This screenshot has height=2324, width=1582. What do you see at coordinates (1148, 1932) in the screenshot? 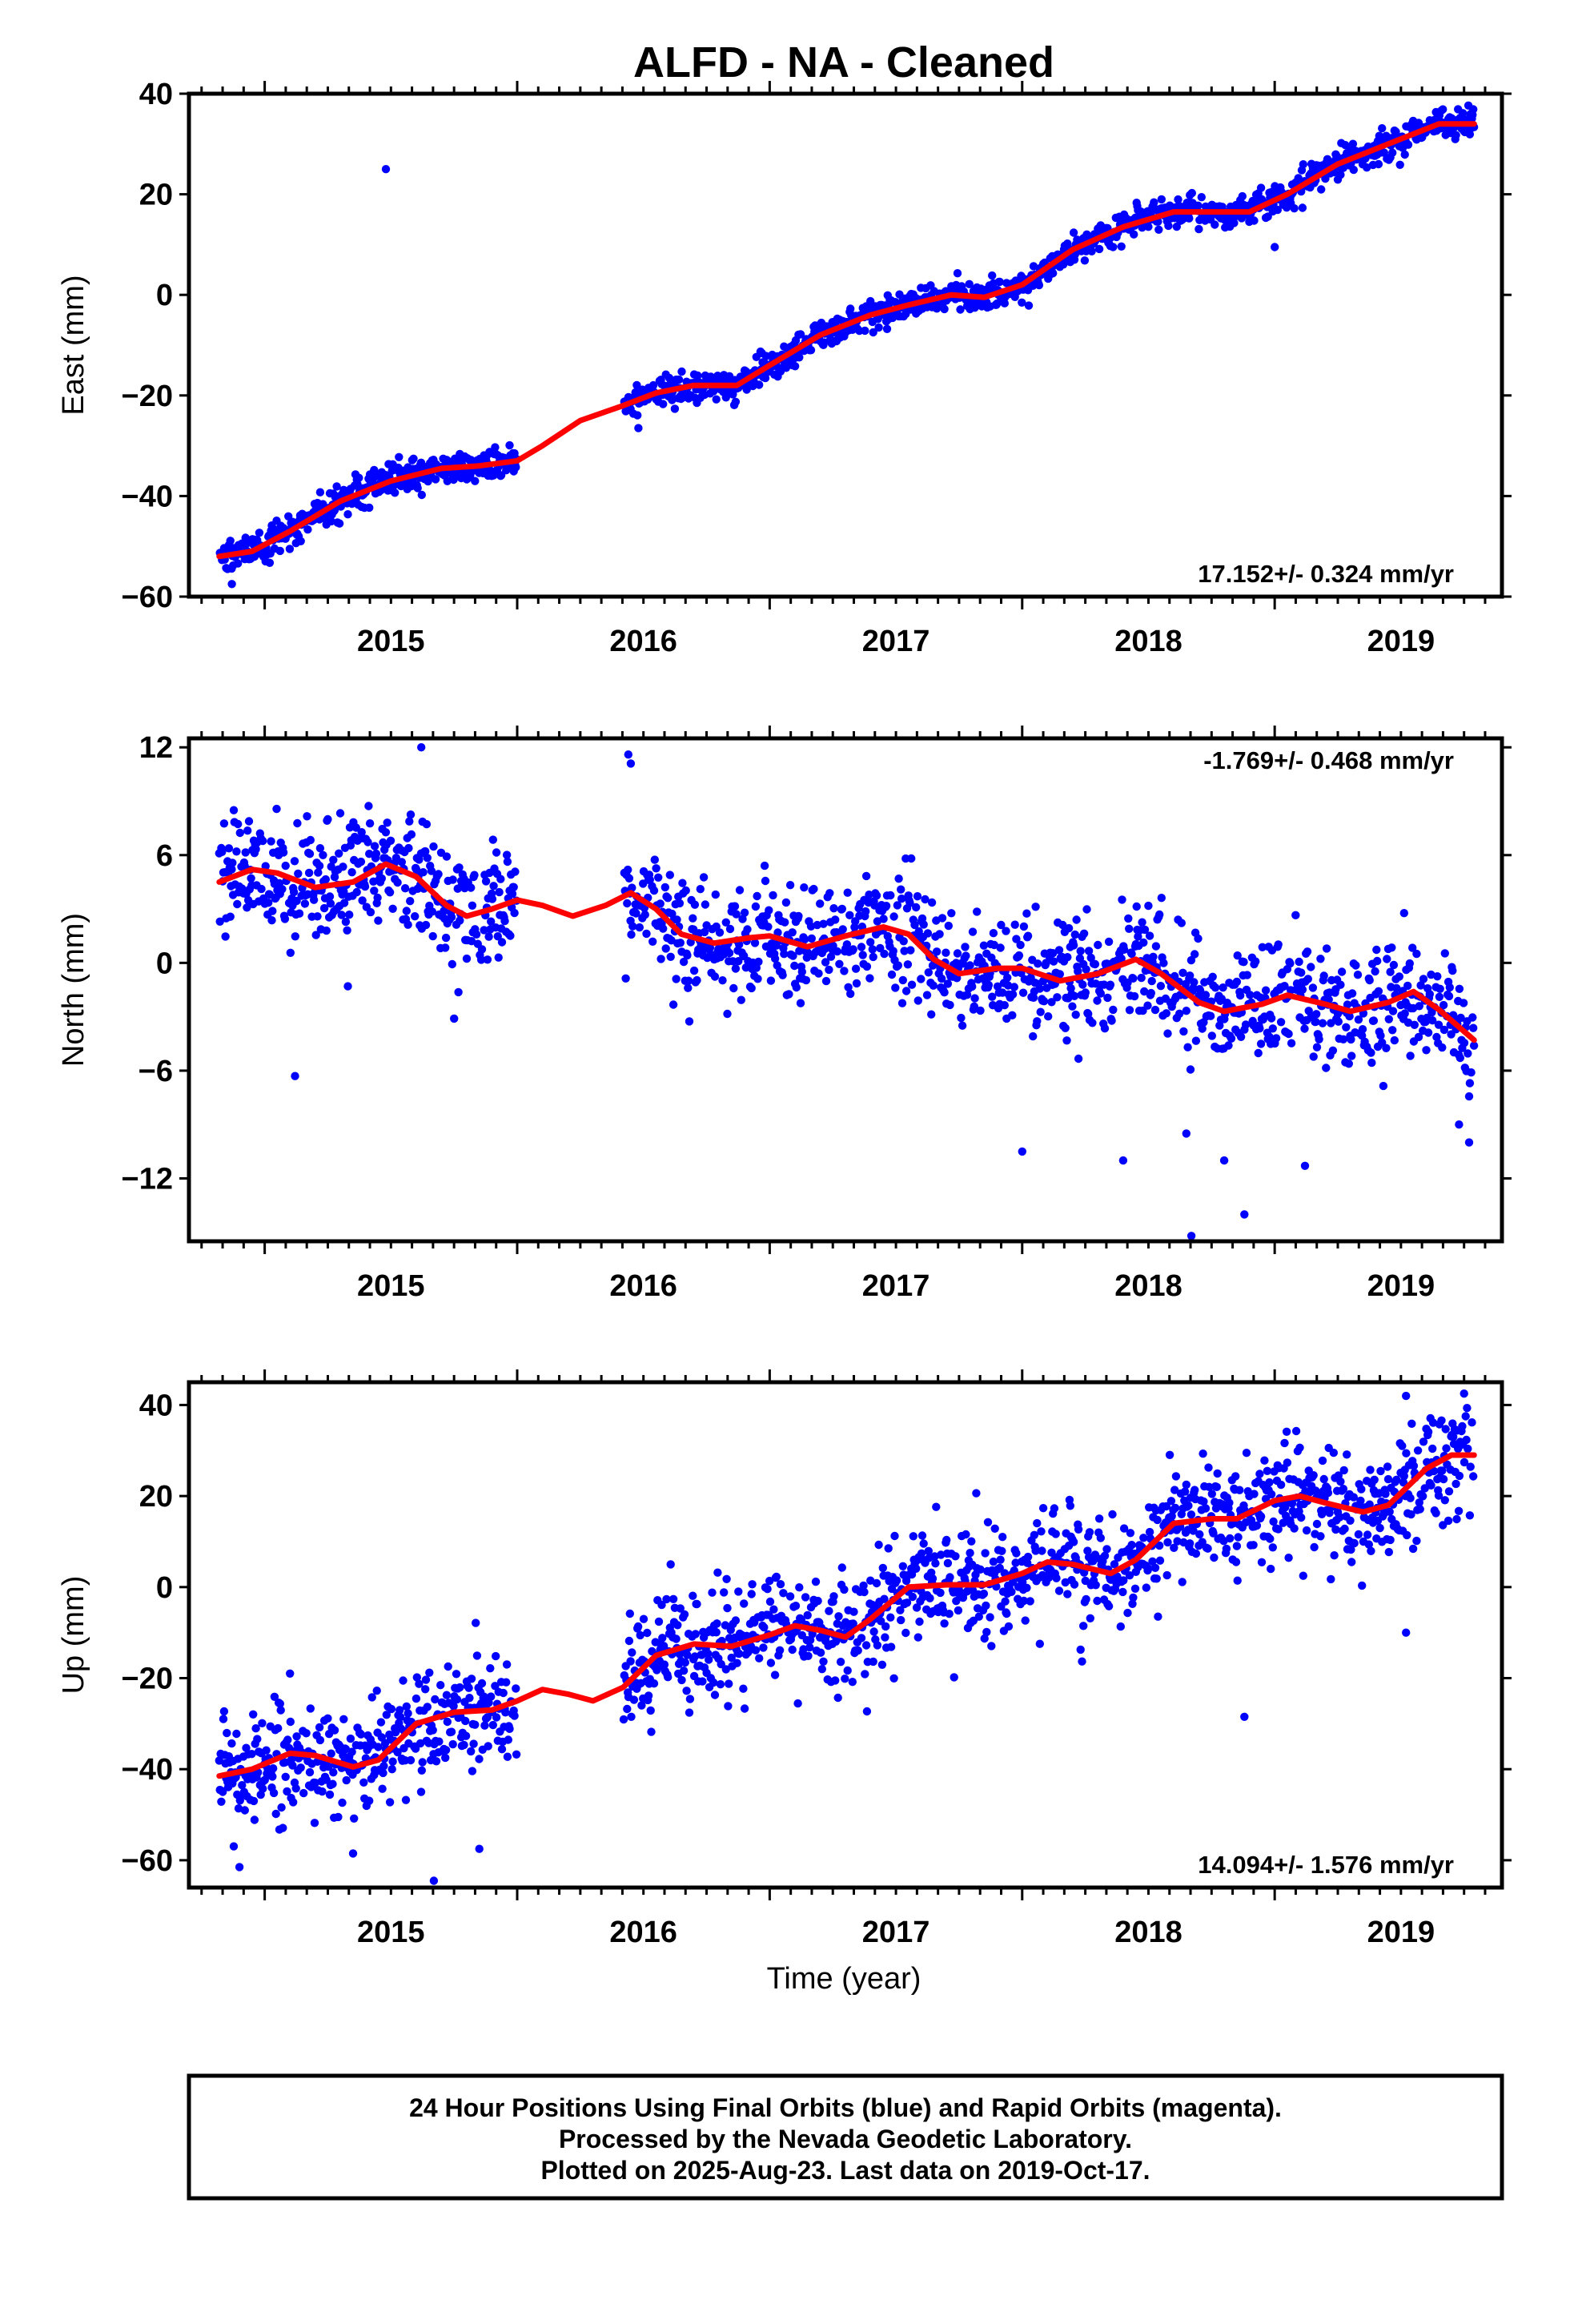
I see `up-x-tick-label: 2018` at bounding box center [1148, 1932].